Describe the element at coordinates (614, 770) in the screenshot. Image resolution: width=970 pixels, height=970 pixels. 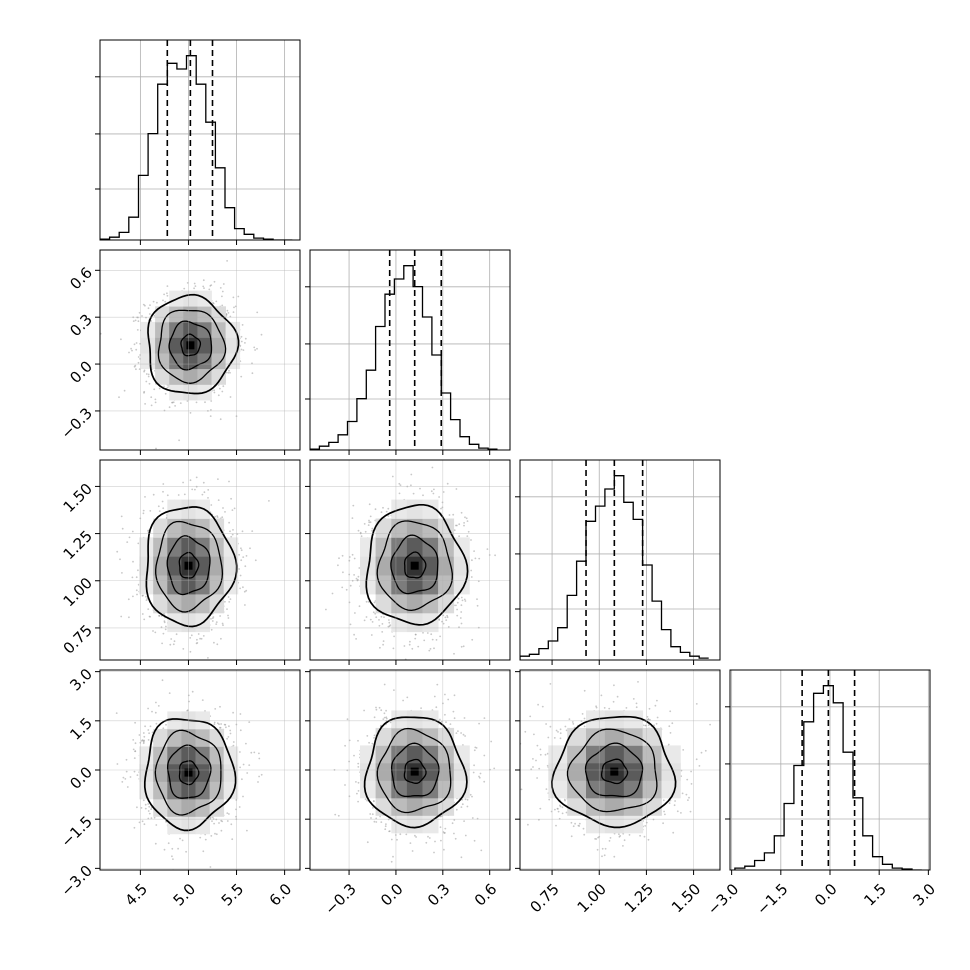
I see `contour-line` at that location.